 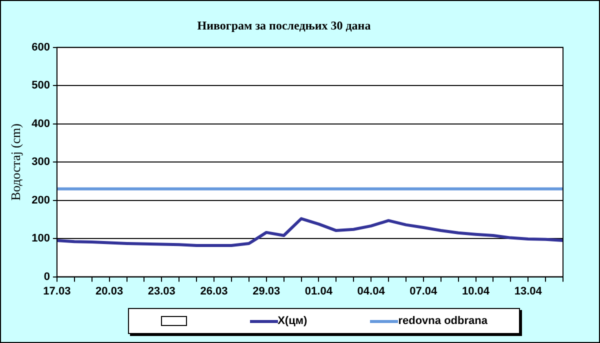 What do you see at coordinates (319, 291) in the screenshot?
I see `x-tick-label: 01.04` at bounding box center [319, 291].